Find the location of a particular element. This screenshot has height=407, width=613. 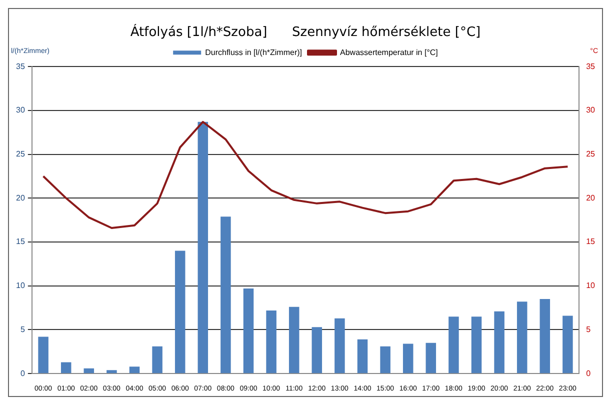

y2-tick-label: 25 is located at coordinates (591, 154).